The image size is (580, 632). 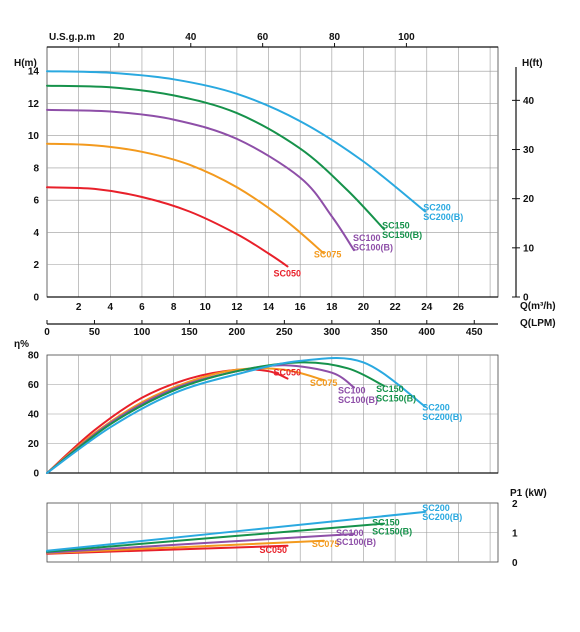 What do you see at coordinates (263, 37) in the screenshot?
I see `top-tick-label-gpm: 60` at bounding box center [263, 37].